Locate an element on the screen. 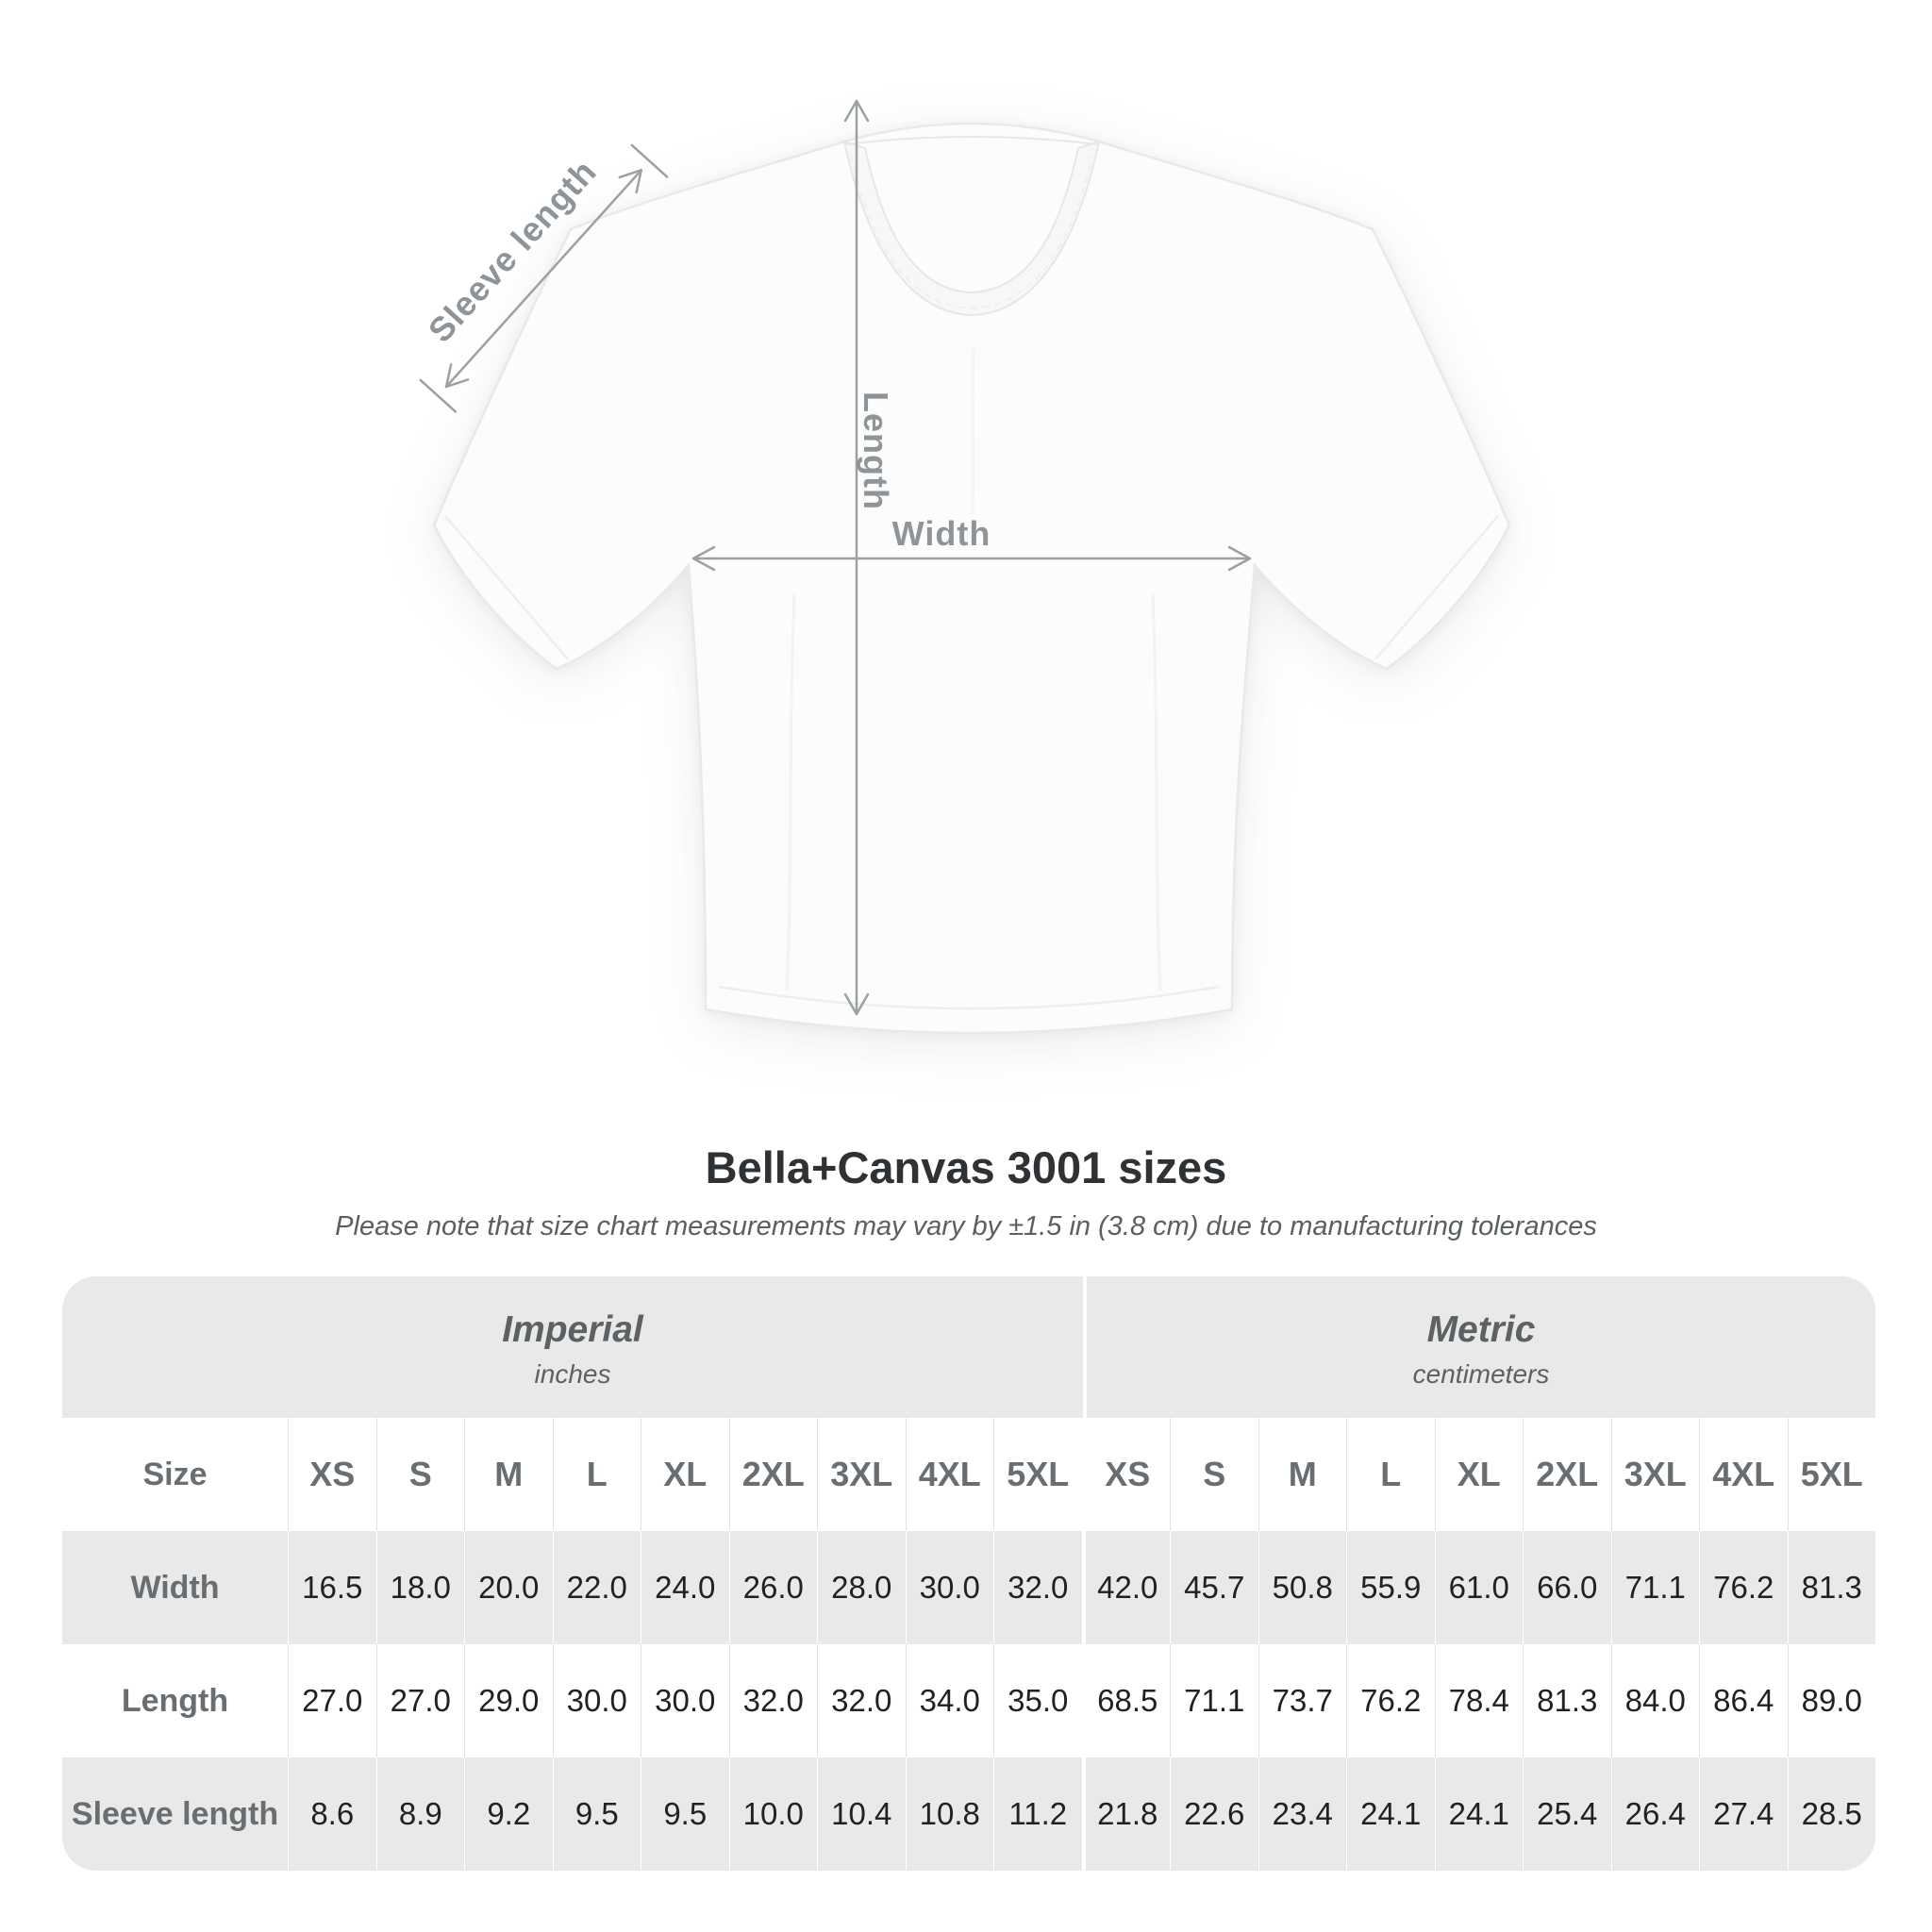 The width and height of the screenshot is (1932, 1932). imperial-name: Imperial is located at coordinates (572, 1329).